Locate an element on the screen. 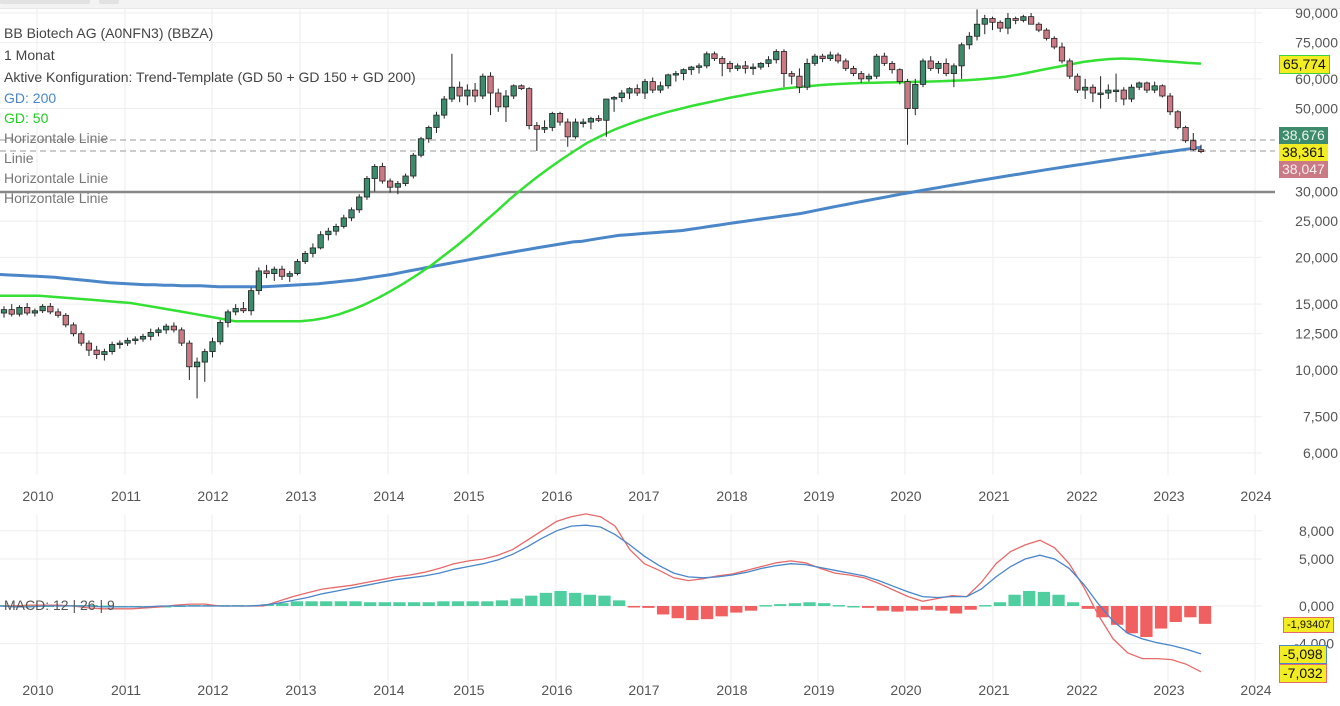  legend-gd50: GD: 50 is located at coordinates (26, 118).